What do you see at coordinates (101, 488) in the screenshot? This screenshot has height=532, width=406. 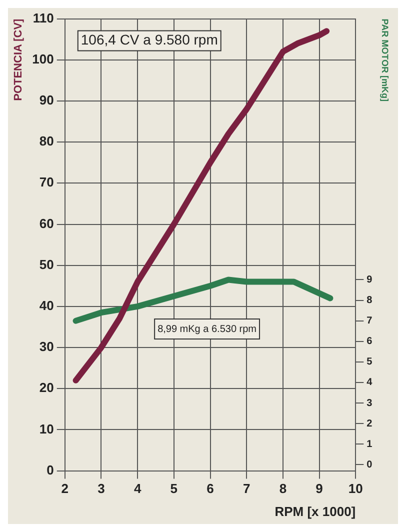 I see `x-tick-label: 3` at bounding box center [101, 488].